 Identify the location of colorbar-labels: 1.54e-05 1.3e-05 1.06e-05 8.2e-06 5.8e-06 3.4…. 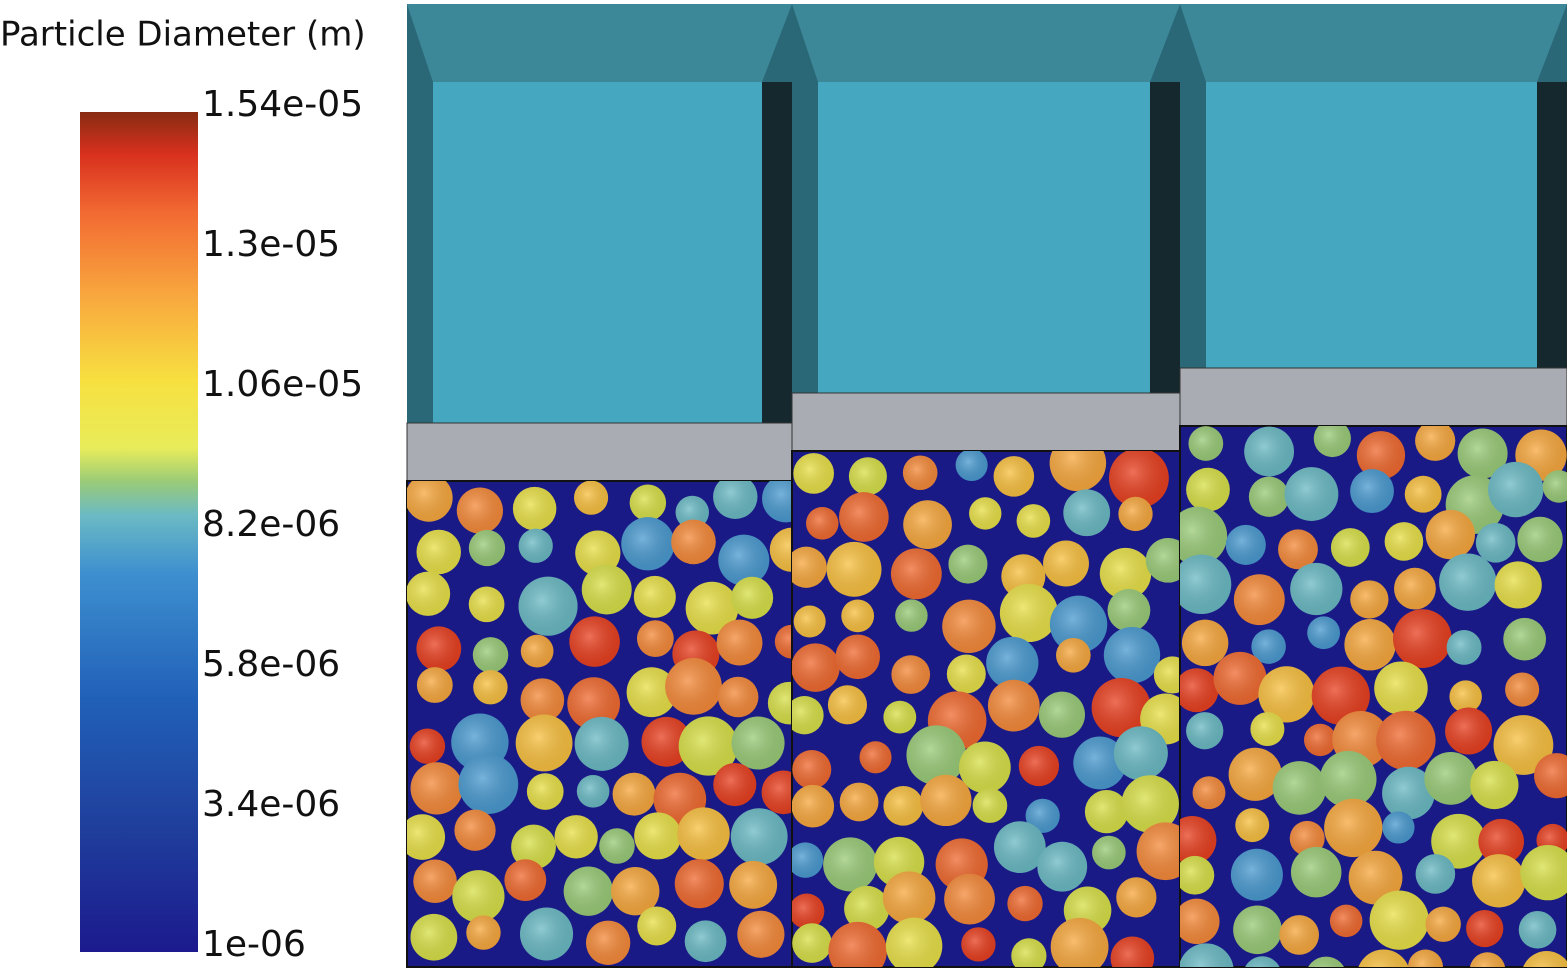
(282, 524).